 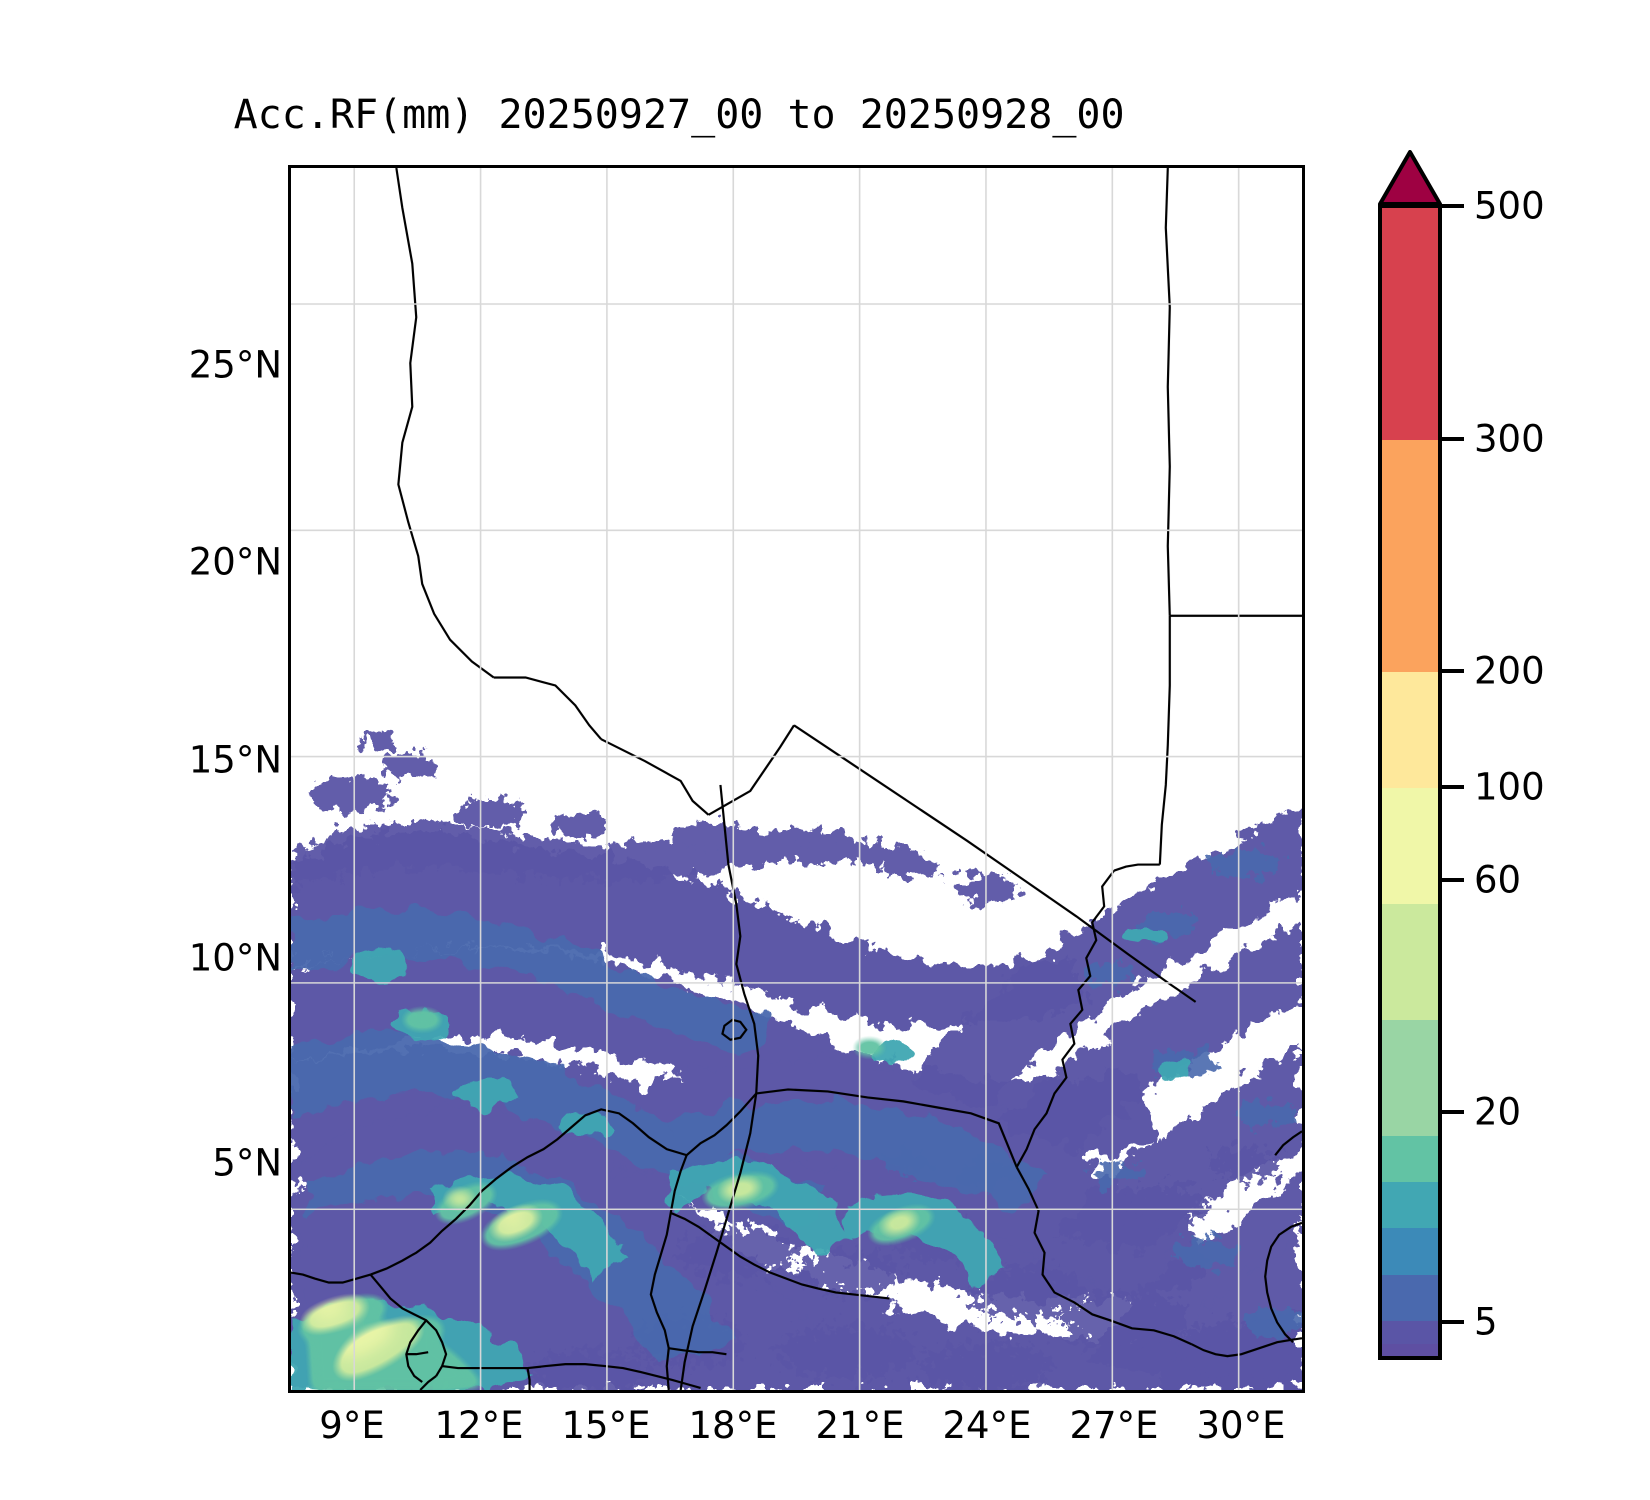 What do you see at coordinates (1241, 1425) in the screenshot?
I see `xtick-label-30E: 30°E` at bounding box center [1241, 1425].